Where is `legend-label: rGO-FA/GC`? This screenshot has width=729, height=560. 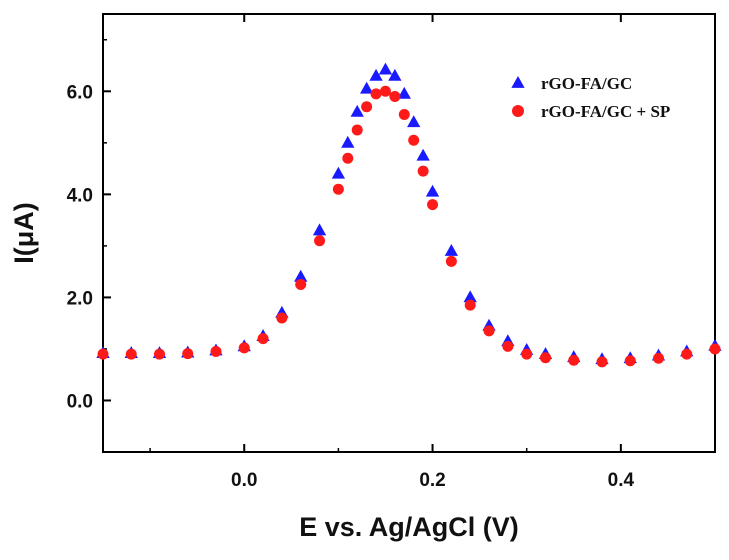
legend-label: rGO-FA/GC is located at coordinates (586, 83).